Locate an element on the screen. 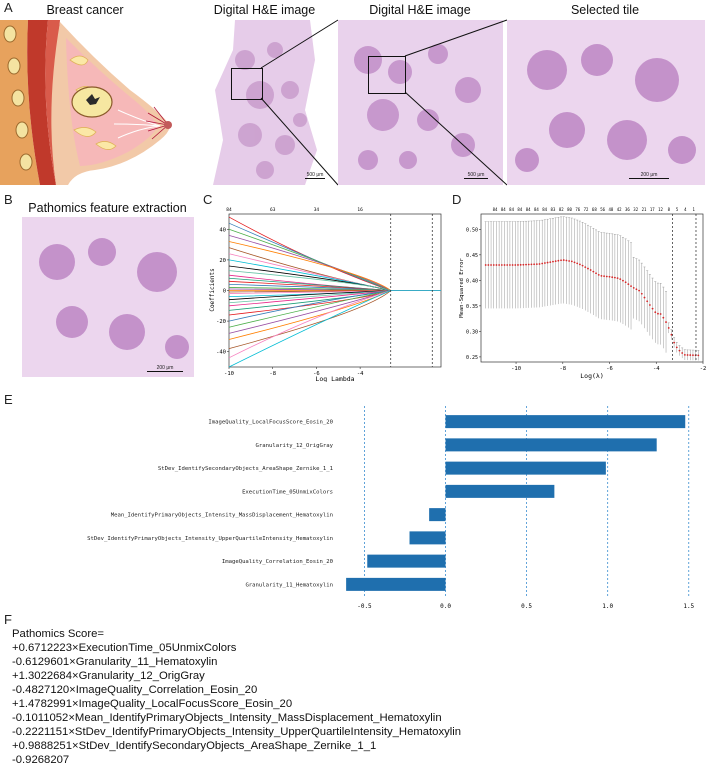  chart-c-ytick-label: 20 is located at coordinates (222, 261).